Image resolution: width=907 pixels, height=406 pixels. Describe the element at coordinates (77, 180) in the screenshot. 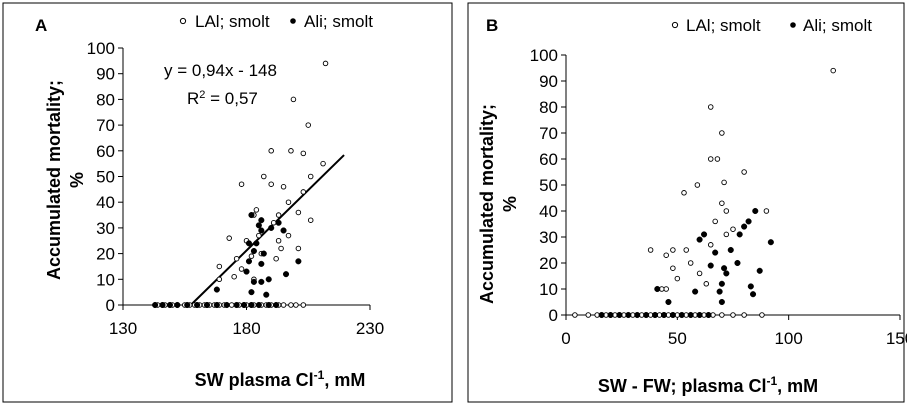

I see `panel-a-ylabel-line2: %` at that location.